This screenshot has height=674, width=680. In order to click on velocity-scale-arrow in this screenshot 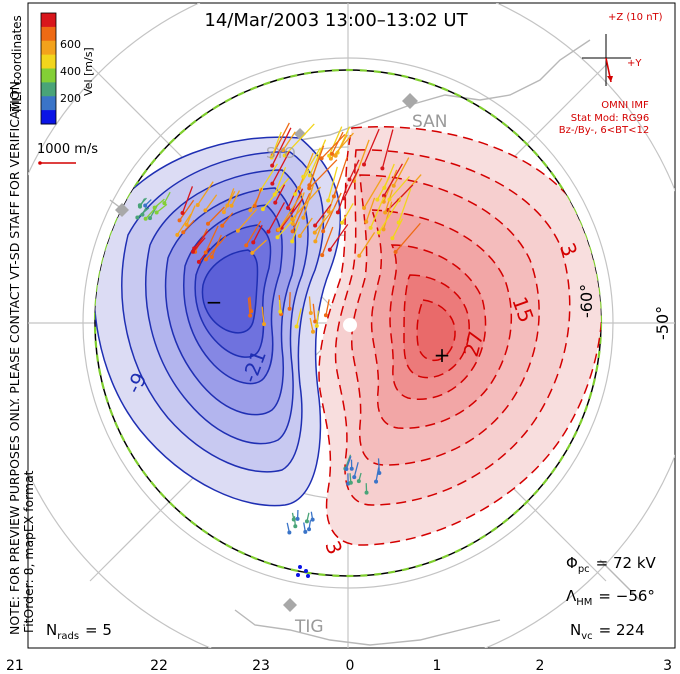, I will do `click(57, 163)`.